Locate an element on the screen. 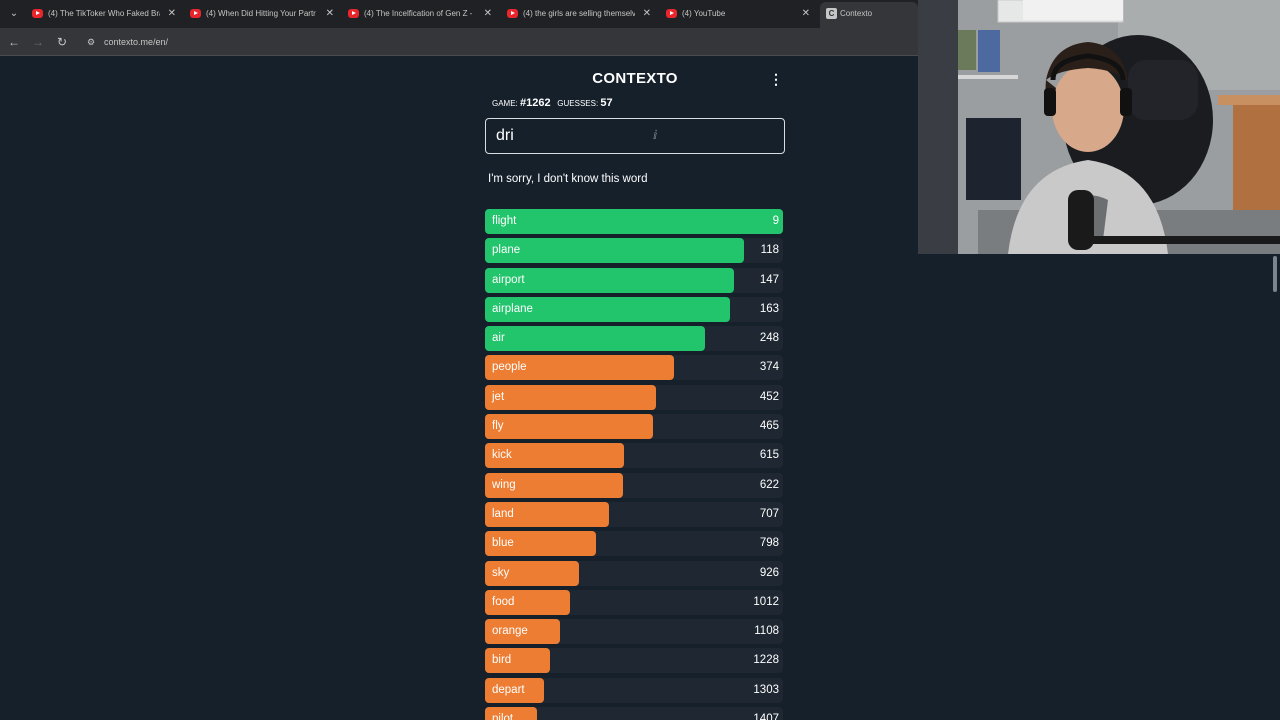  guess-word: air is located at coordinates (498, 338).